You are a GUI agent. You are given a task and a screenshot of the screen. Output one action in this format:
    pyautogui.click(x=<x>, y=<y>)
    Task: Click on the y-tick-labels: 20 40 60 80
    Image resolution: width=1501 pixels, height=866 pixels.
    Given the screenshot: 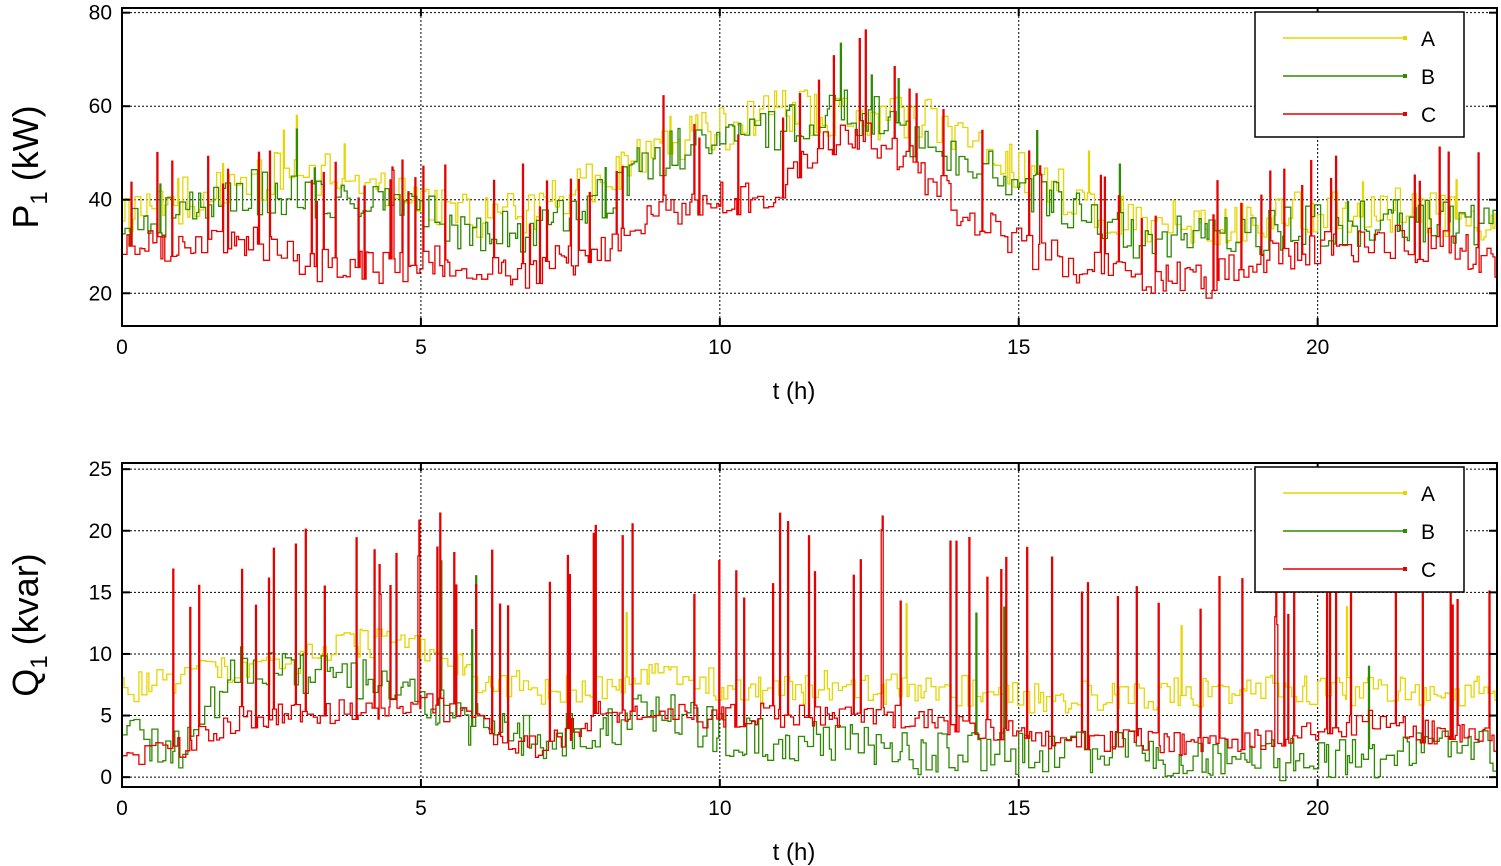 What is the action you would take?
    pyautogui.click(x=100, y=154)
    